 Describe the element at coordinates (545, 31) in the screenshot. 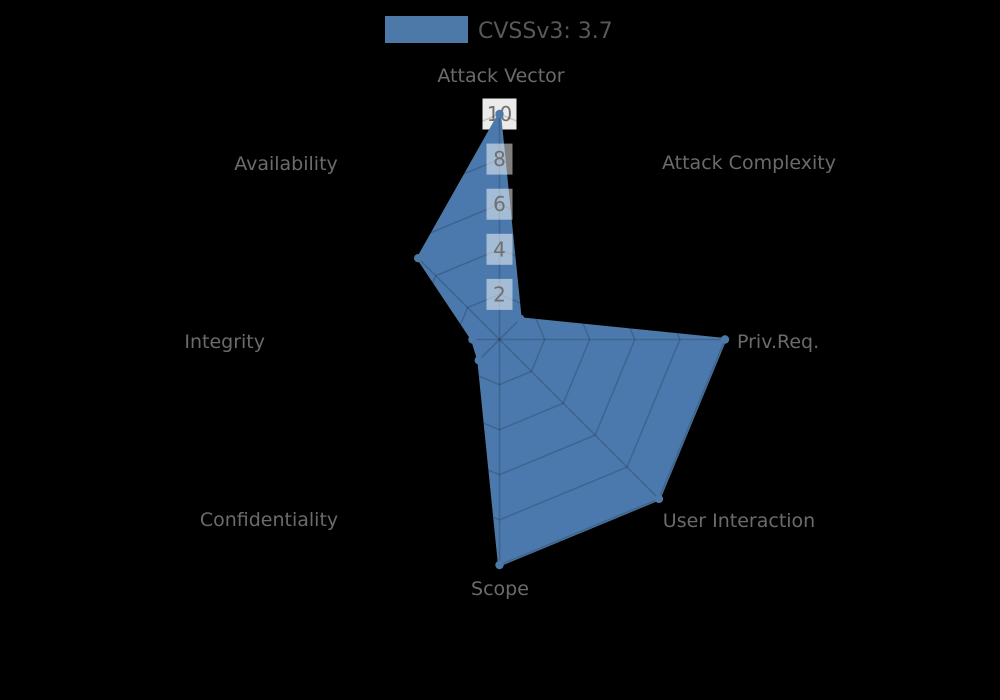

I see `legend-label: CVSSv3: 3.7` at that location.